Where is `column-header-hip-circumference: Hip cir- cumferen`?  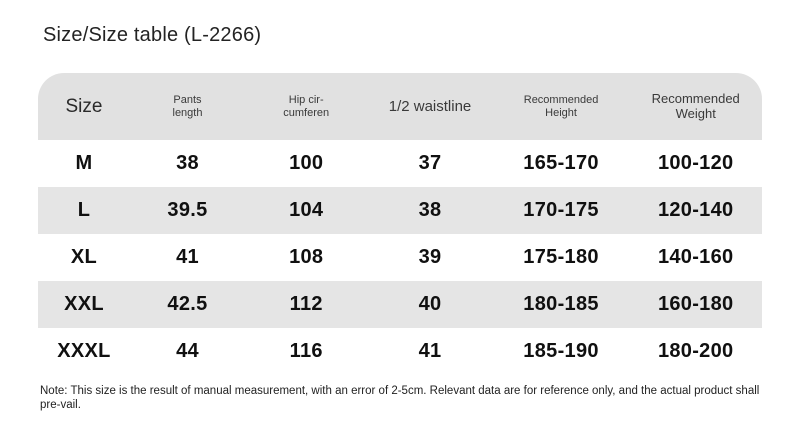 column-header-hip-circumference: Hip cir- cumferen is located at coordinates (306, 106).